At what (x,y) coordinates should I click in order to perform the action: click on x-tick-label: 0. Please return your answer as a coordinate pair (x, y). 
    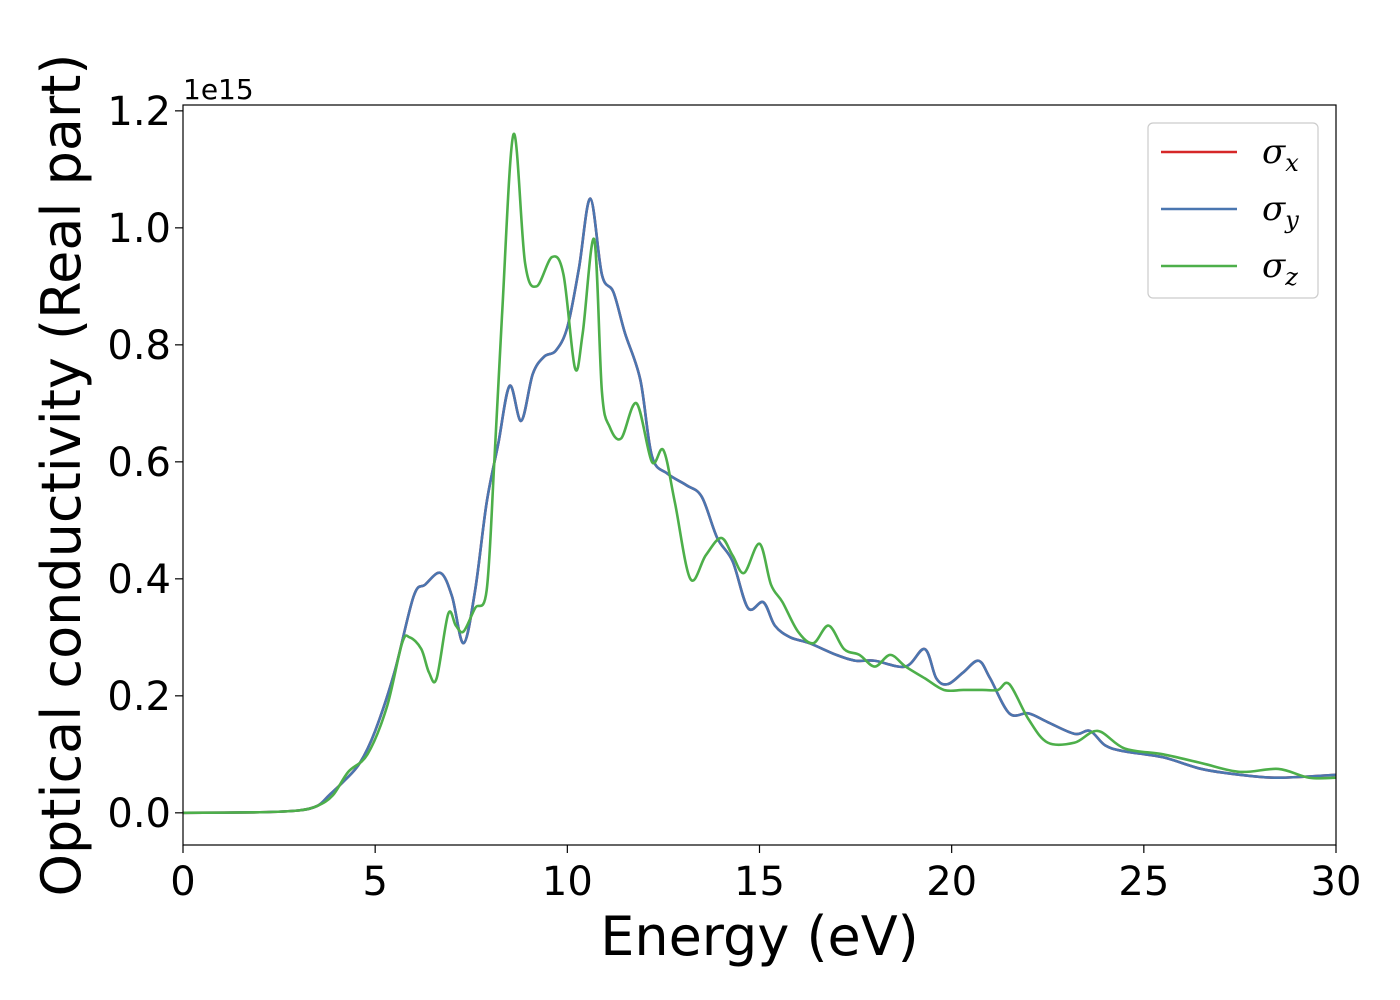
    Looking at the image, I should click on (182, 882).